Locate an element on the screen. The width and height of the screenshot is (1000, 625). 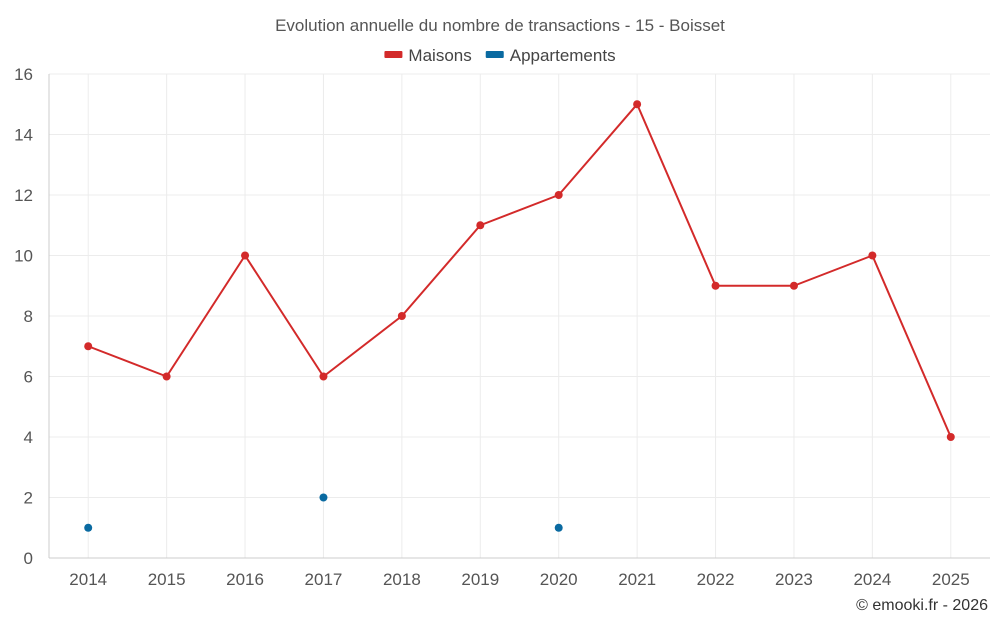
y-tick-label: 16 is located at coordinates (23, 74).